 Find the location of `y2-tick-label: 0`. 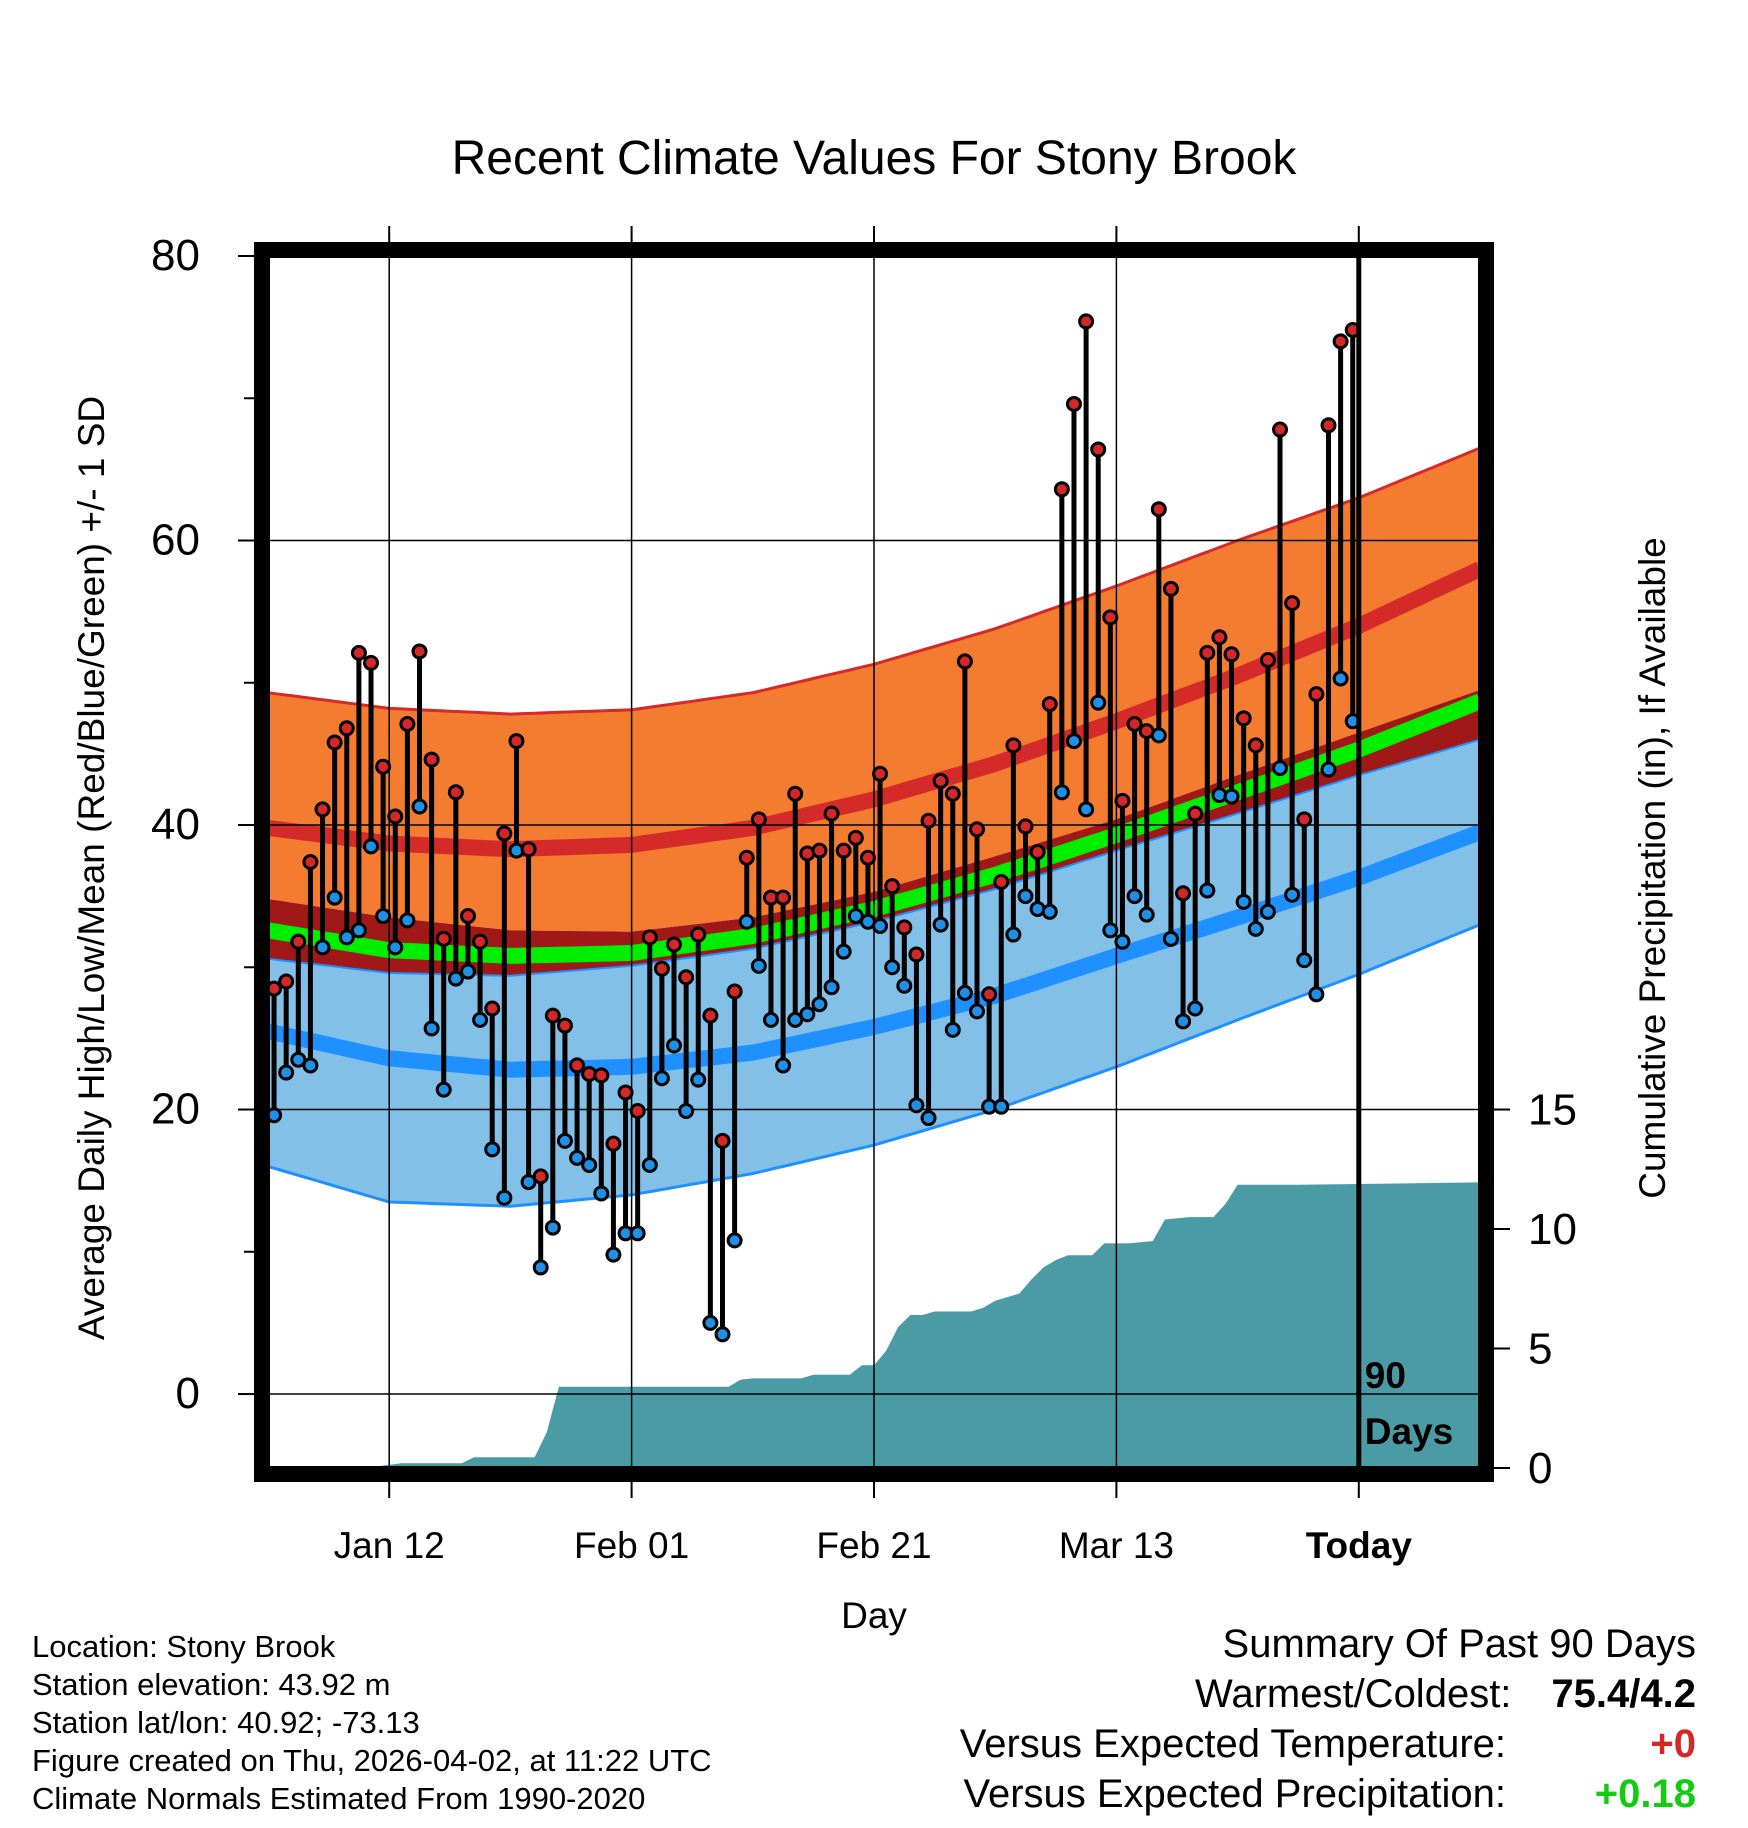

y2-tick-label: 0 is located at coordinates (1540, 1468).